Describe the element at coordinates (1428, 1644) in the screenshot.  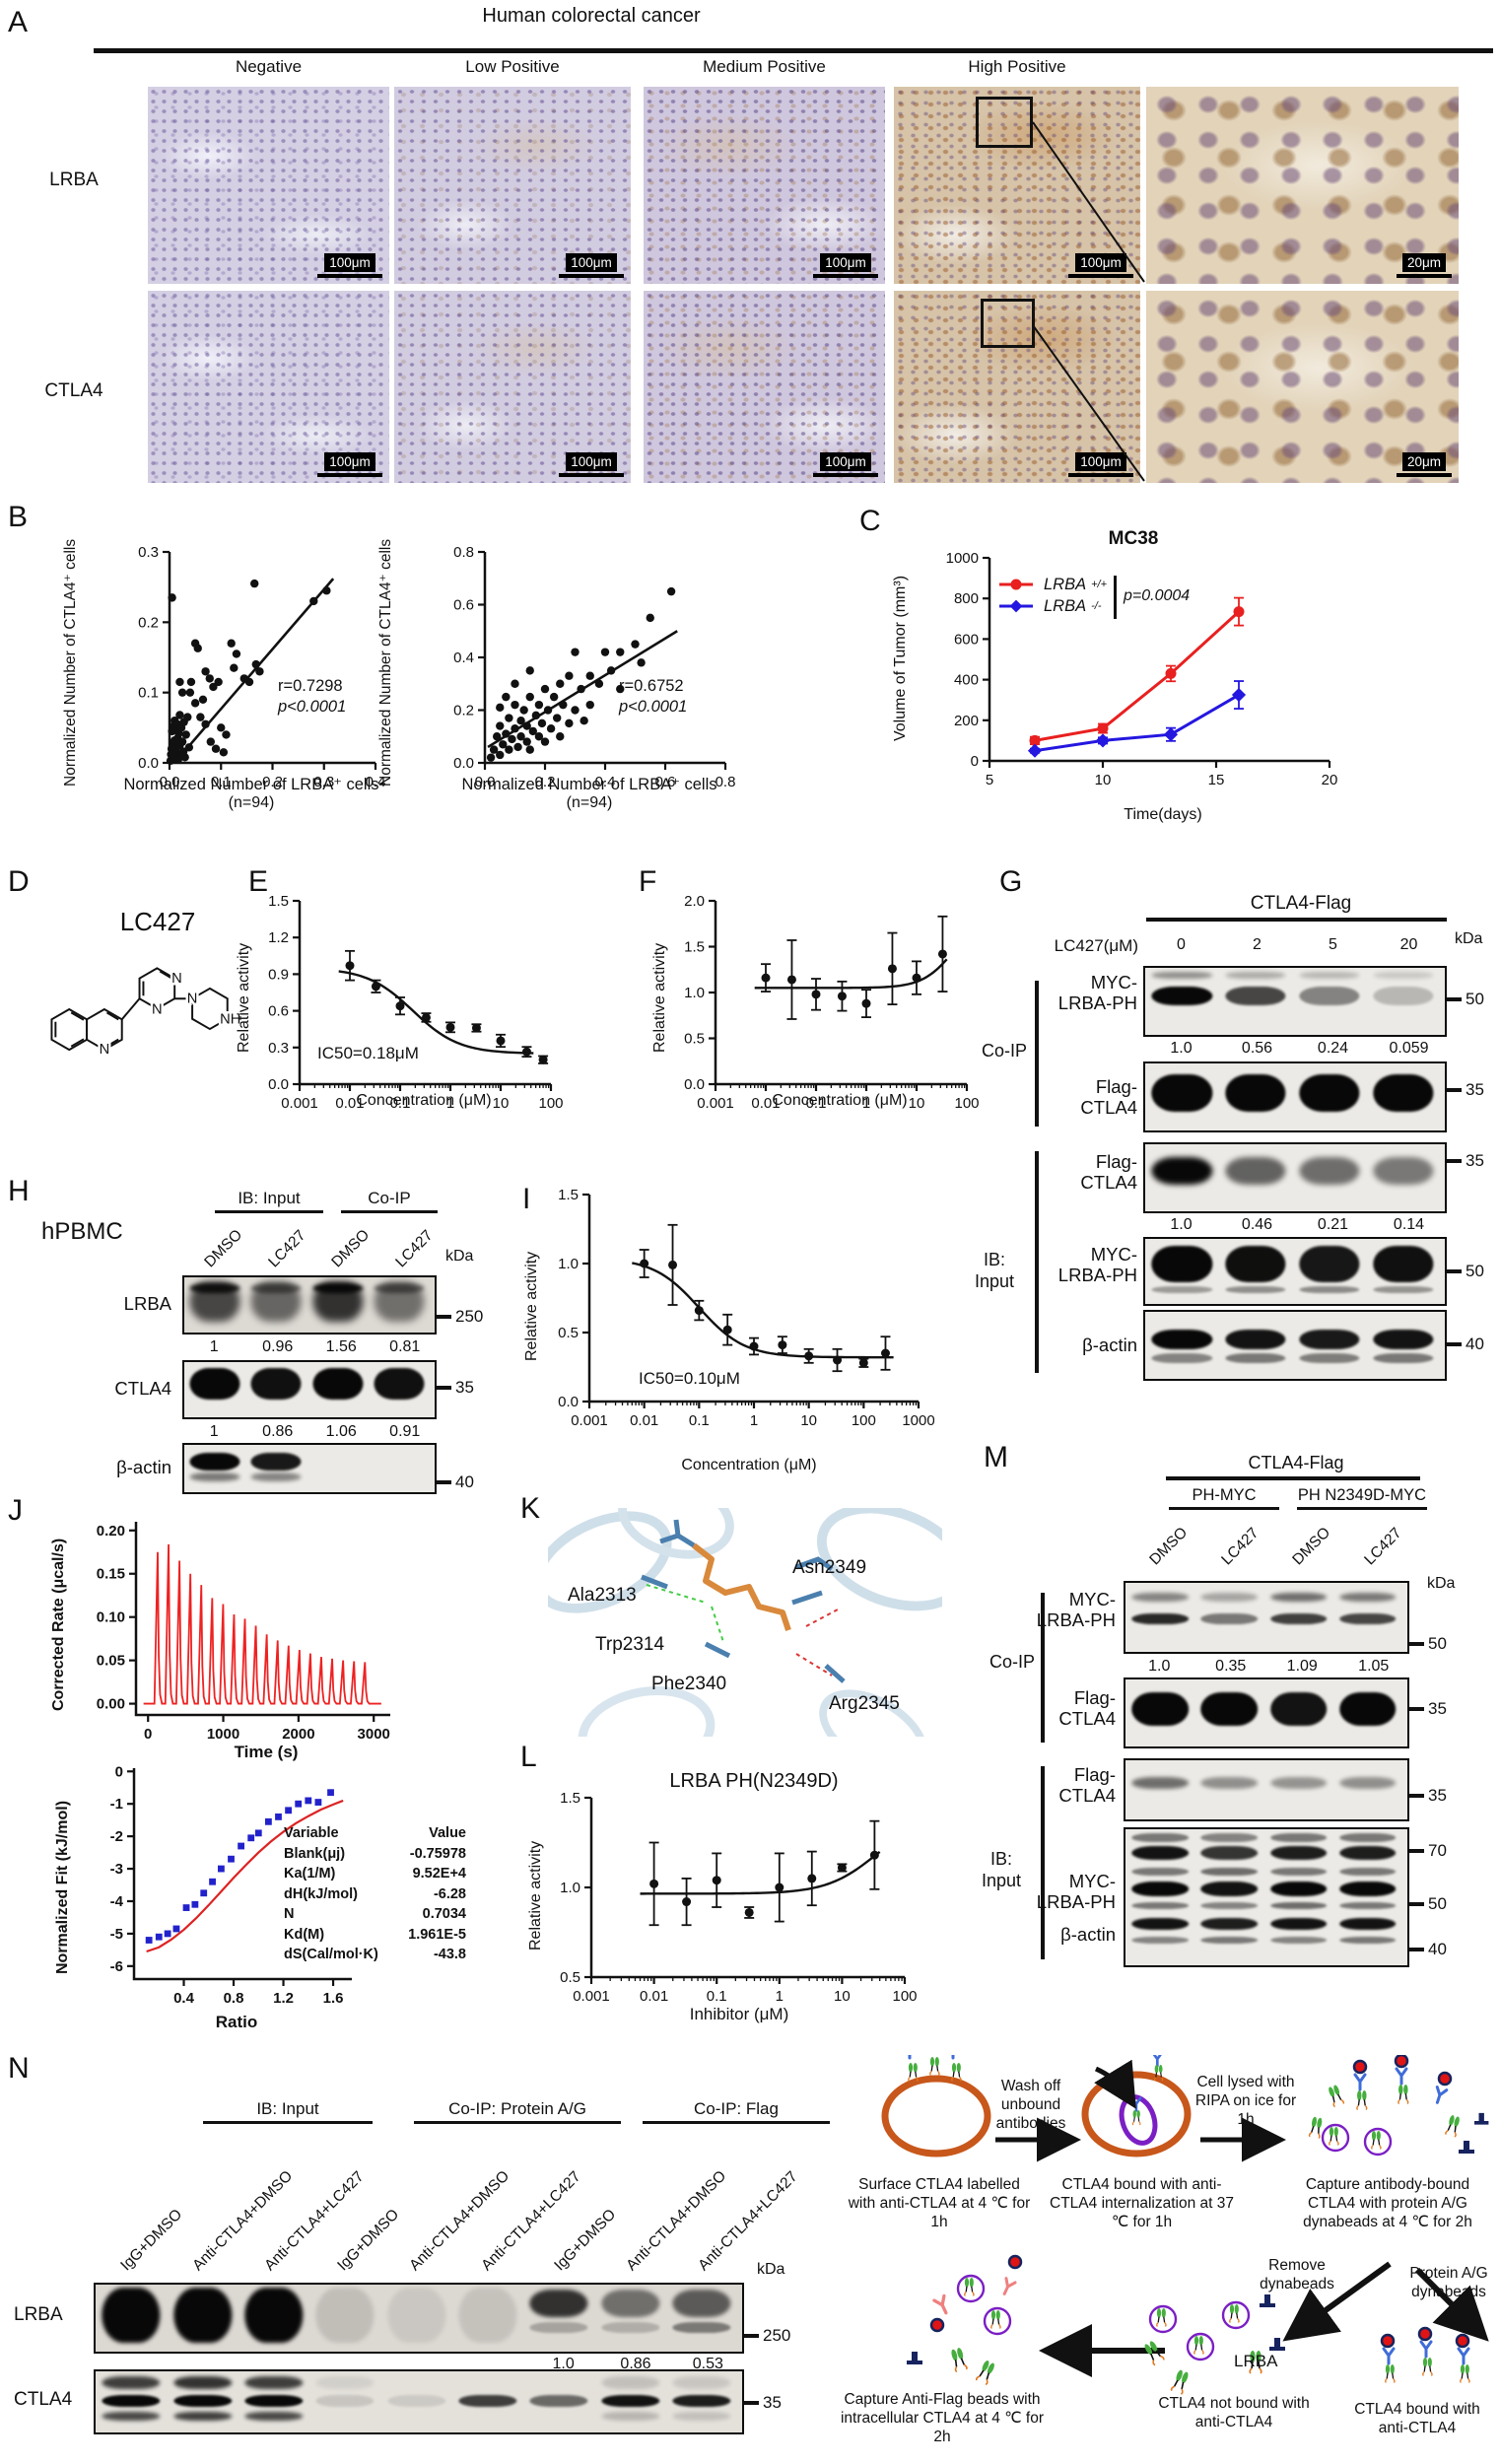
I see `m-mark-50a: 50` at that location.